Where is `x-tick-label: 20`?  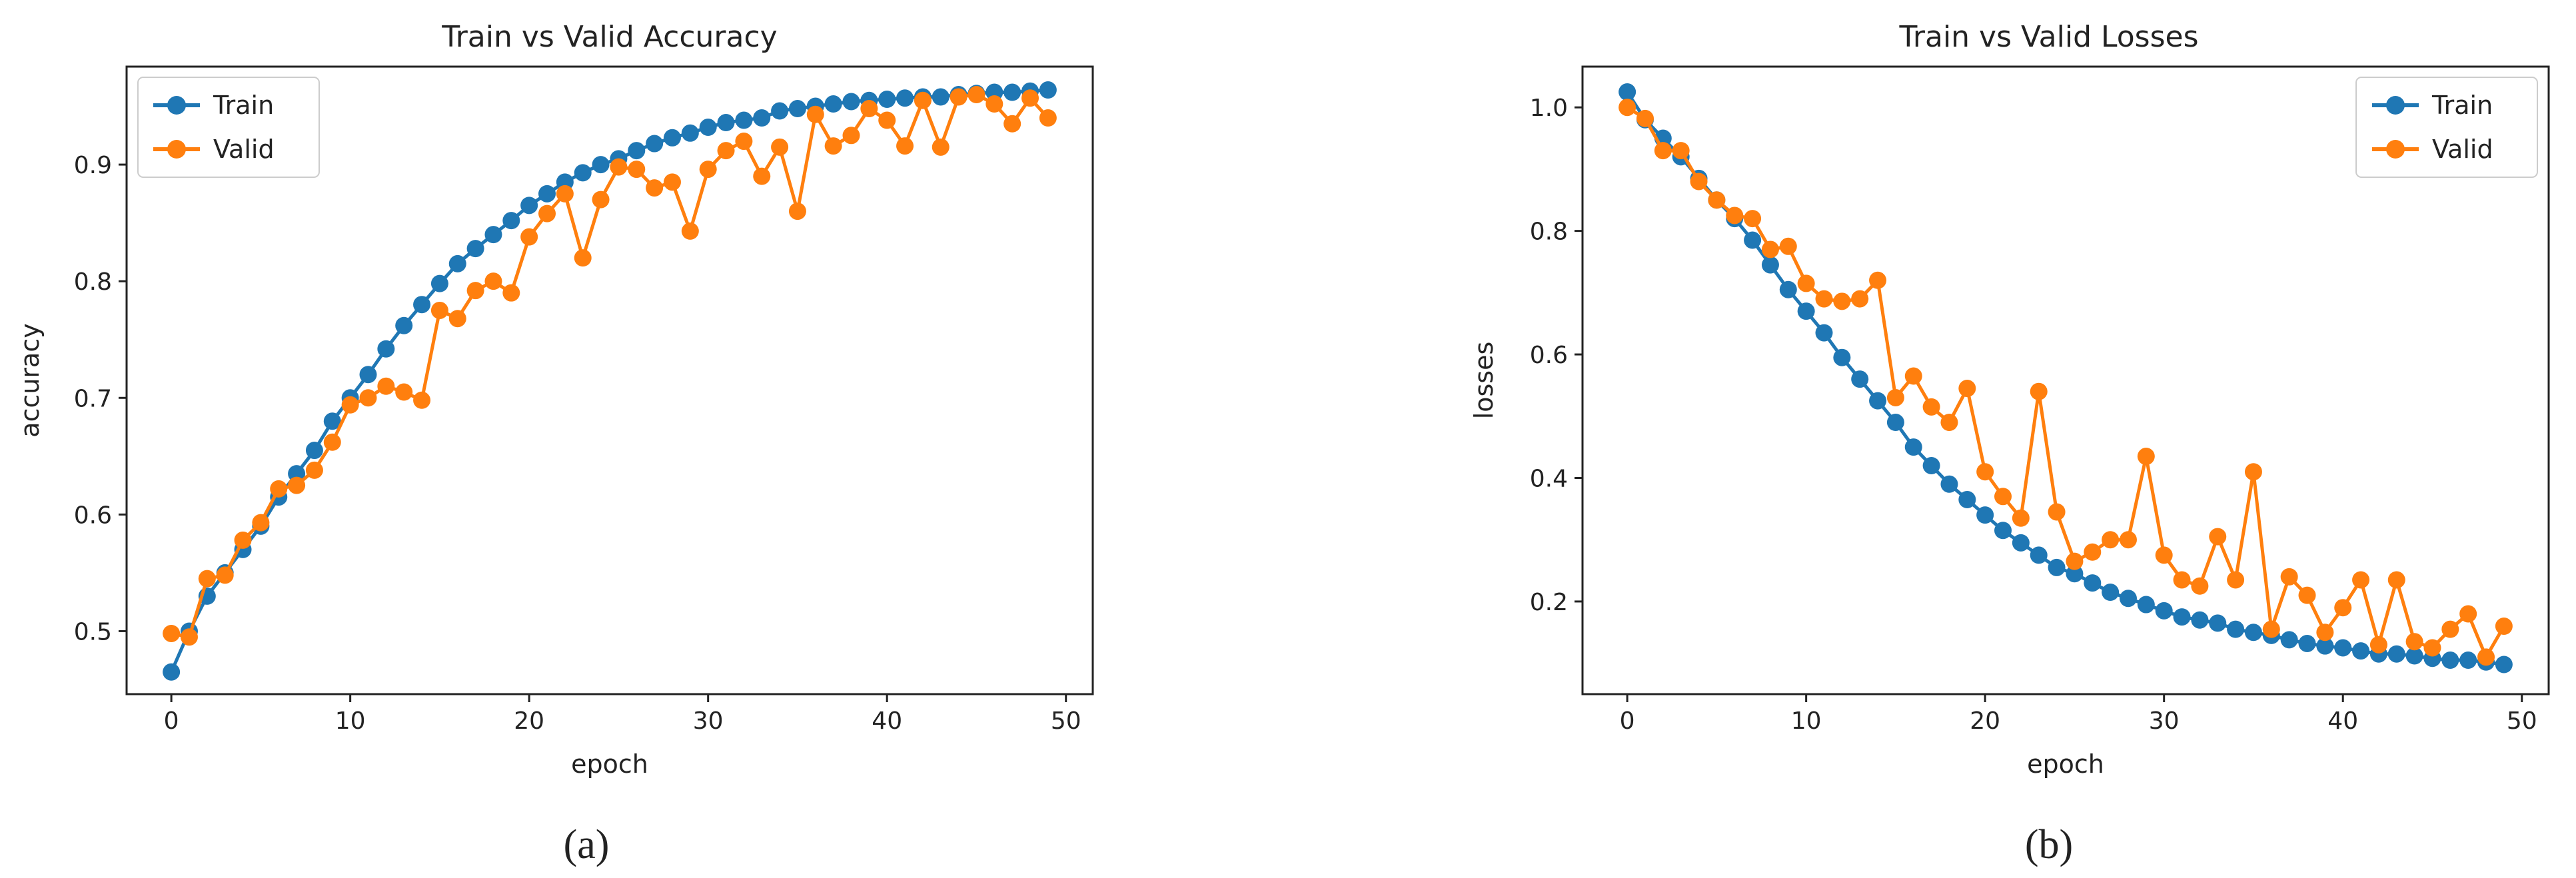 x-tick-label: 20 is located at coordinates (529, 721).